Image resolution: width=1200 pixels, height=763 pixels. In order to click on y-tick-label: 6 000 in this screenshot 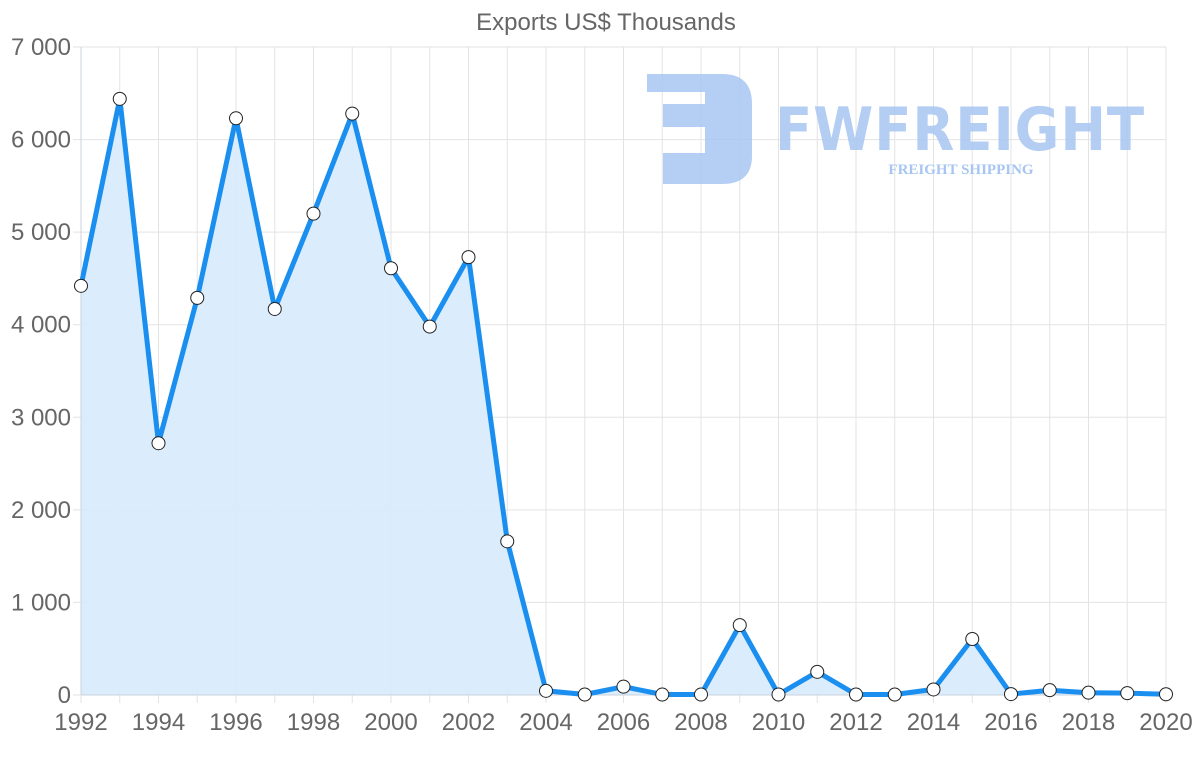, I will do `click(41, 140)`.